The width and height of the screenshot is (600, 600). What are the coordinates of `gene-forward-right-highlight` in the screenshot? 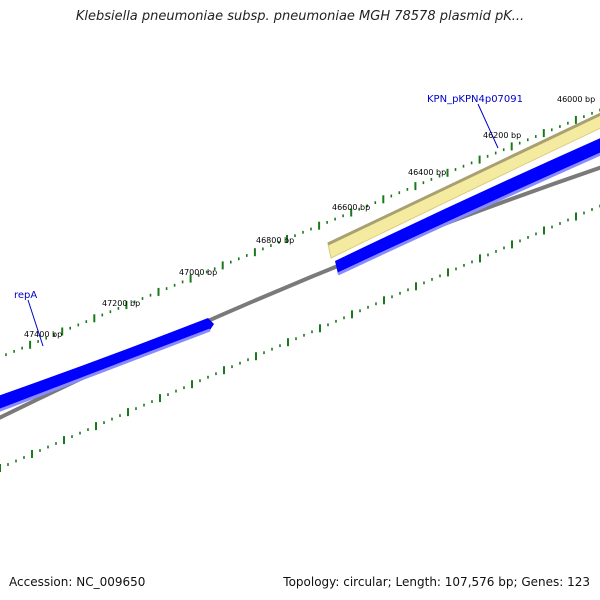 It's located at (468, 214).